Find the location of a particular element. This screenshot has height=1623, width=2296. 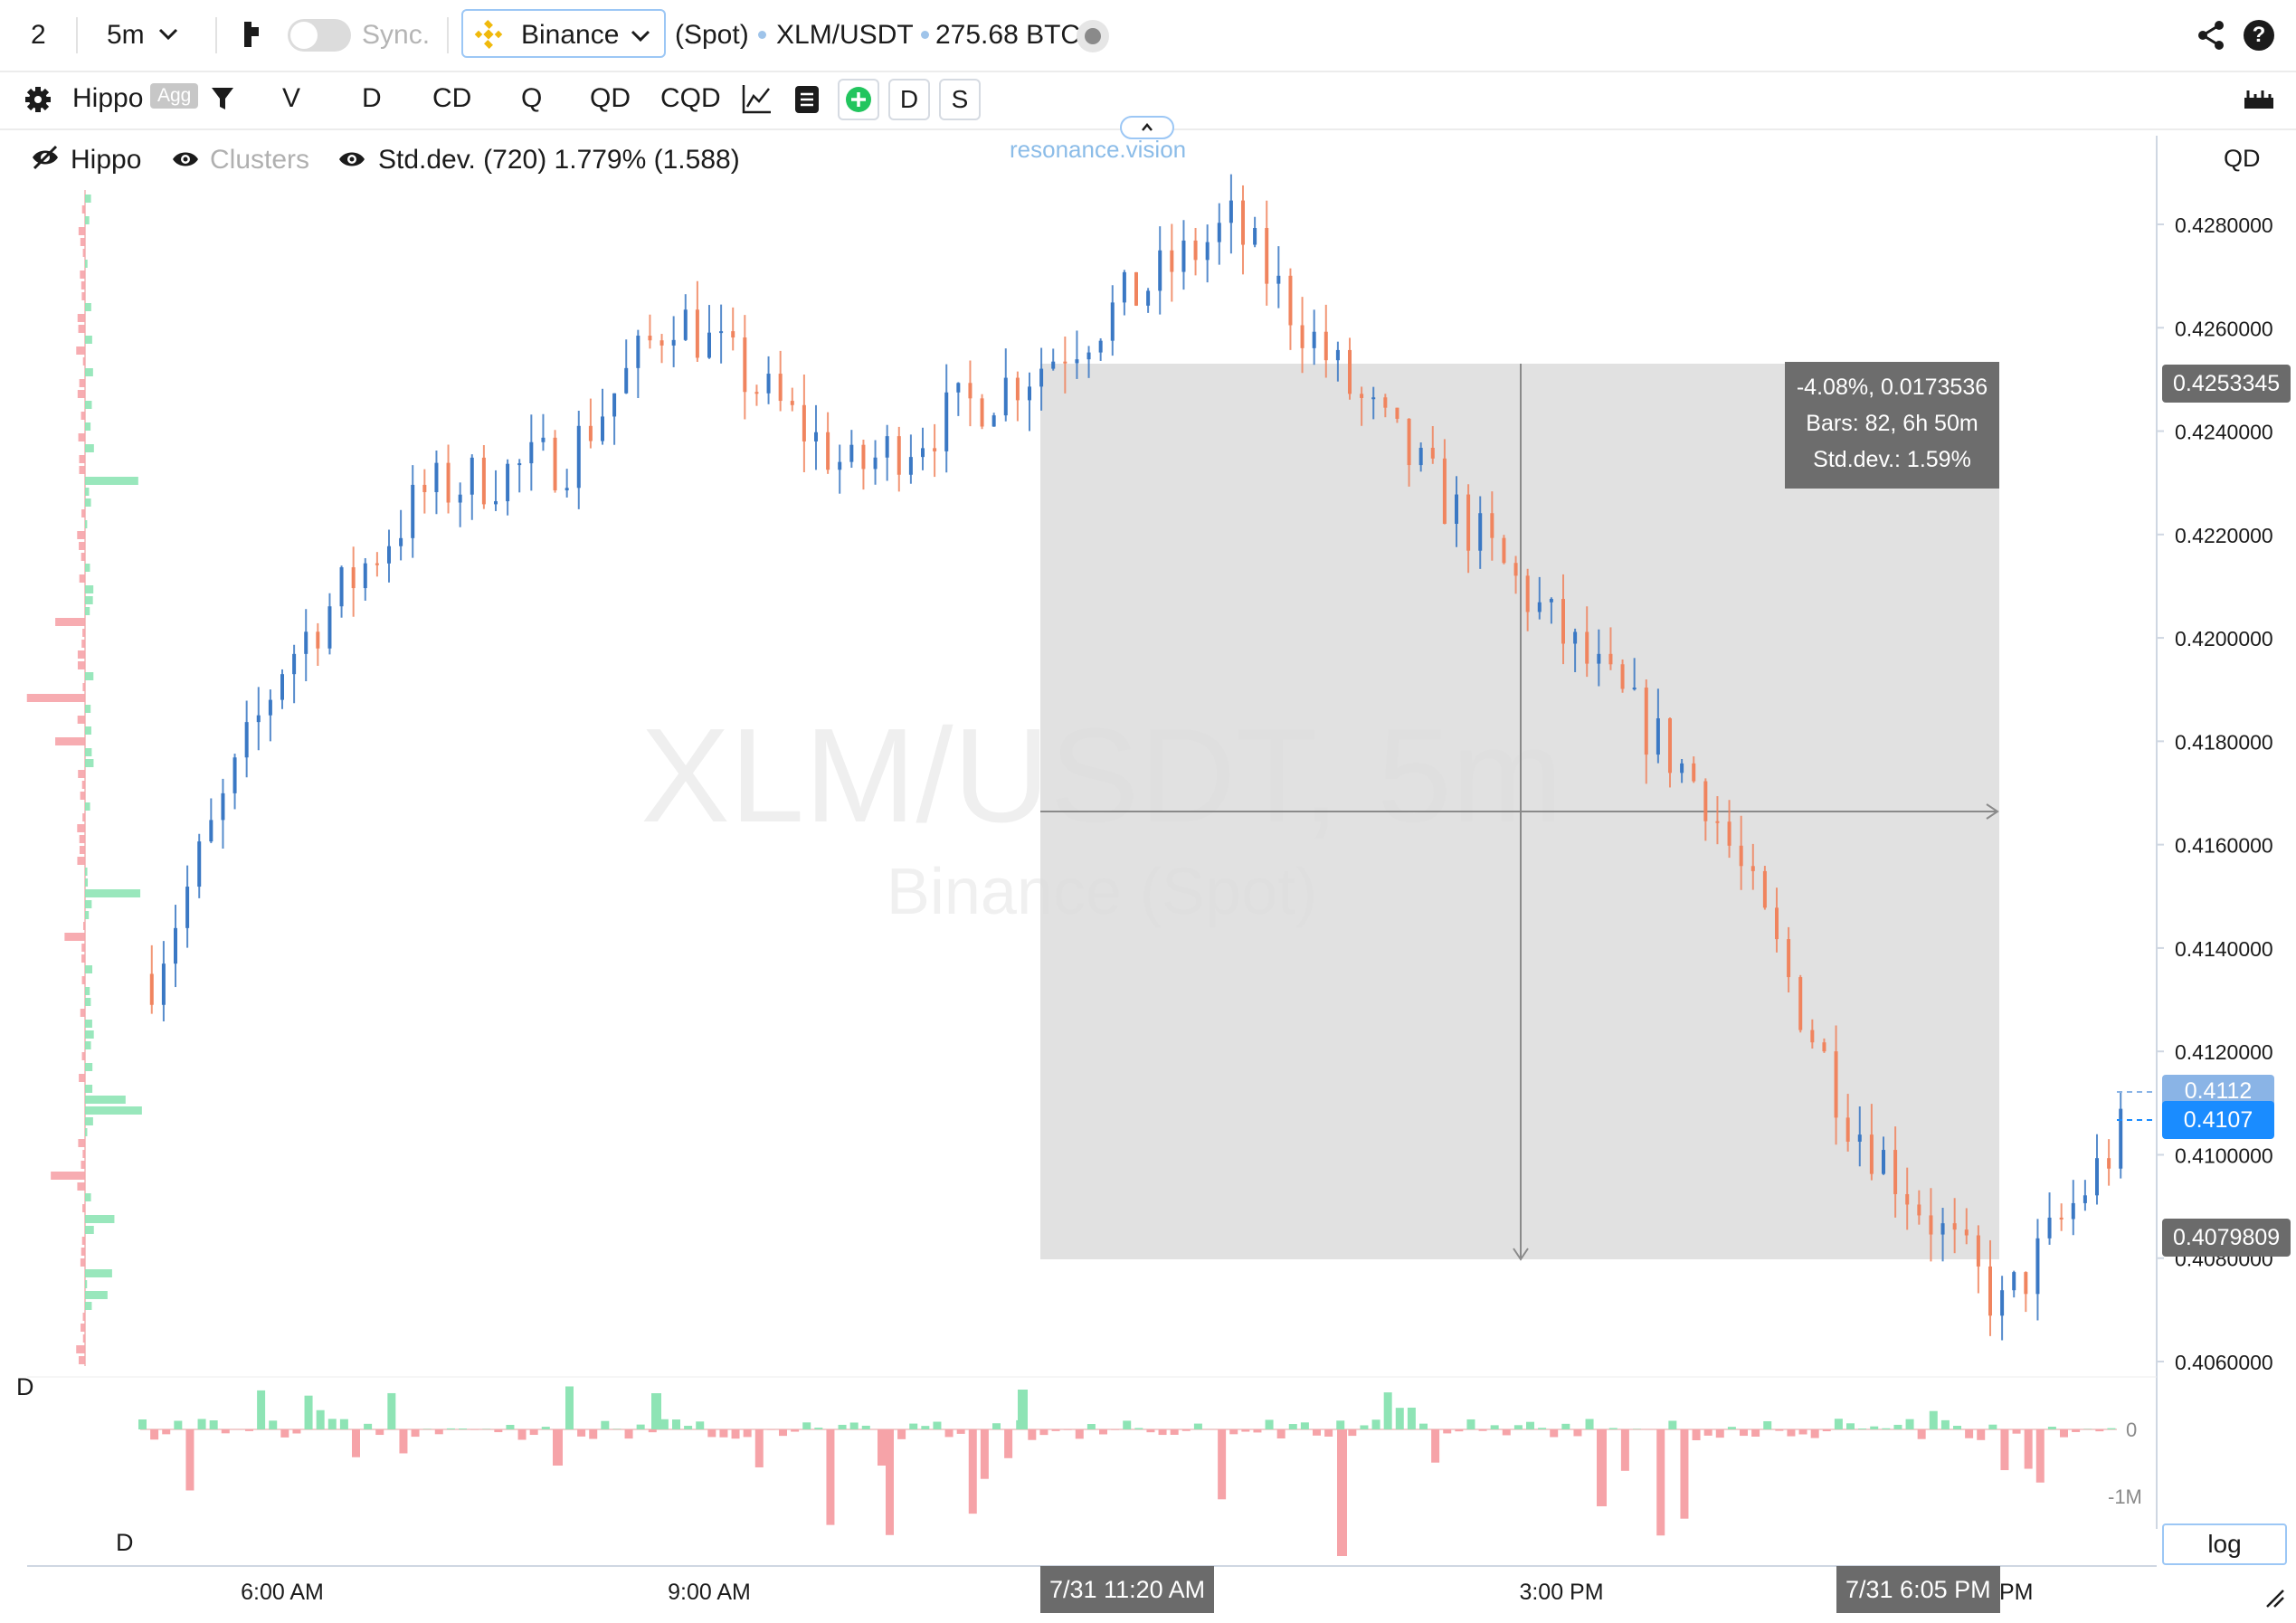

chart-type-icon is located at coordinates (251, 36).